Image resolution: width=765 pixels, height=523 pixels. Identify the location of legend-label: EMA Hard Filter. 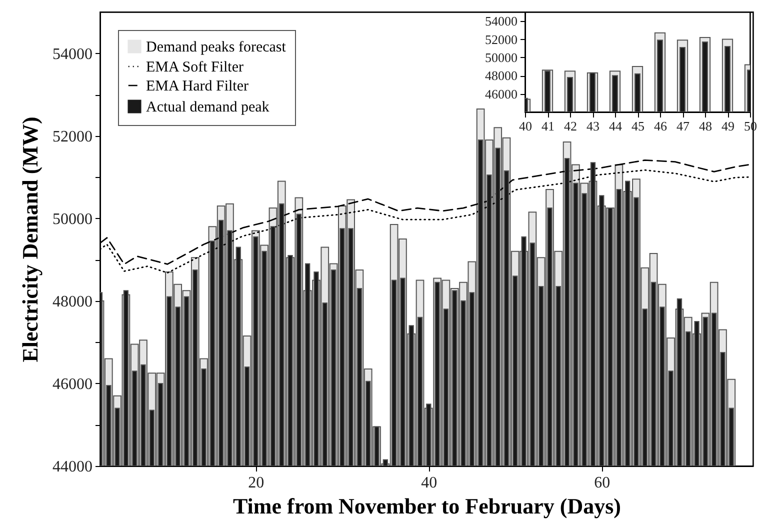
(197, 86).